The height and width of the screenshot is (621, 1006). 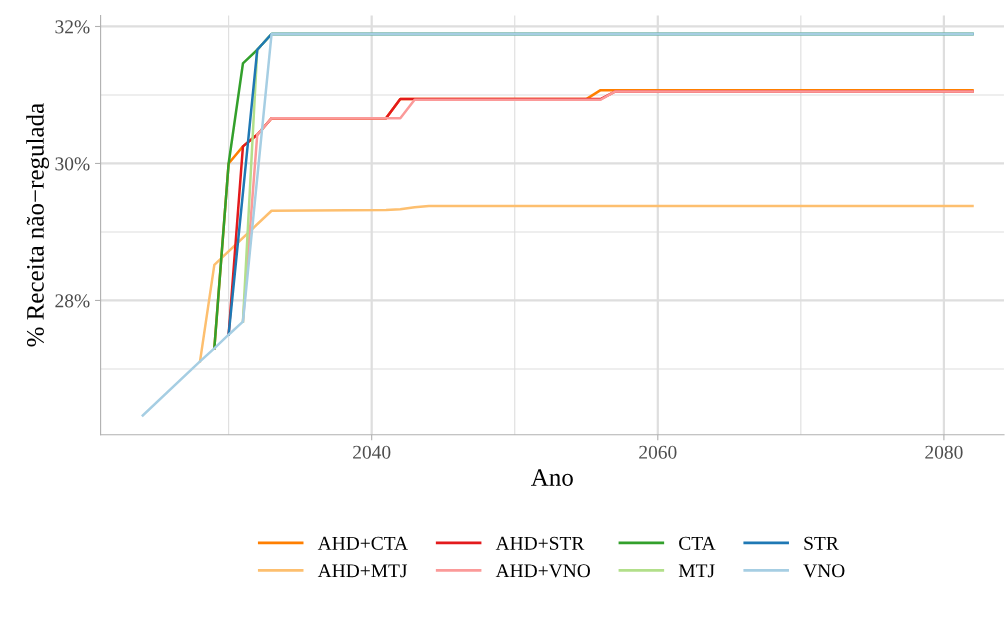 I want to click on legend-label: MTJ, so click(x=696, y=571).